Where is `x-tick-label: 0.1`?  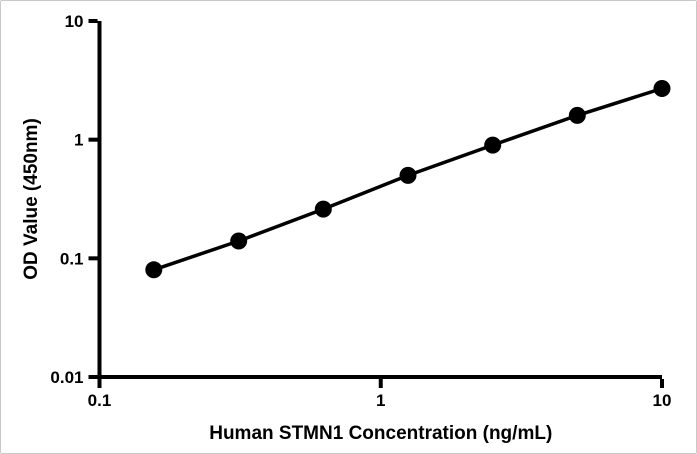
x-tick-label: 0.1 is located at coordinates (100, 400).